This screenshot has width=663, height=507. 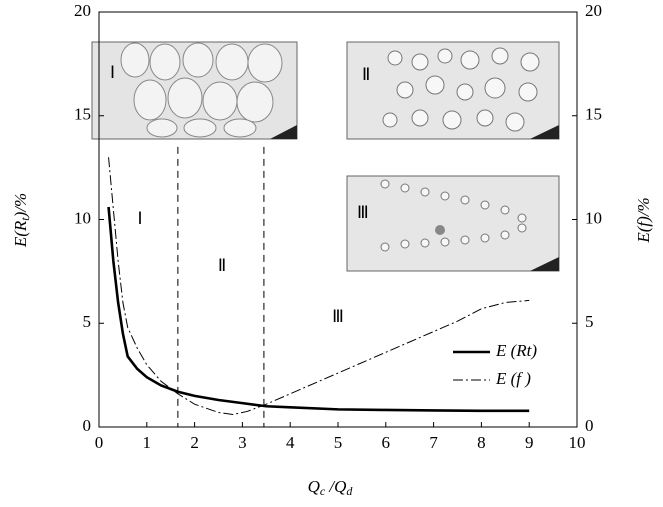 What do you see at coordinates (82, 114) in the screenshot?
I see `y-tick-label: 15` at bounding box center [82, 114].